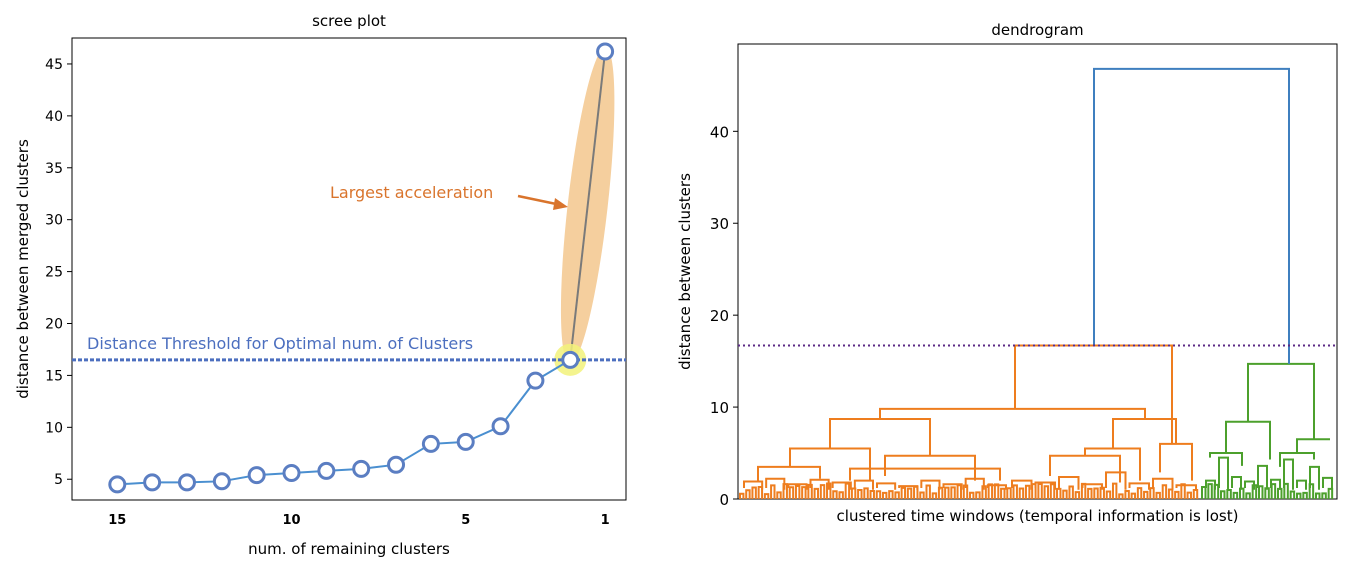 The image size is (1365, 578). I want to click on scree-y-tick-label: 20, so click(54, 325).